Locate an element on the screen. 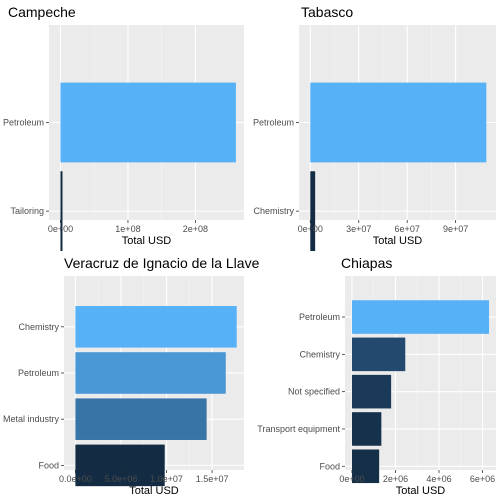 The height and width of the screenshot is (504, 504). y-tick-label: Metal industry is located at coordinates (31, 419).